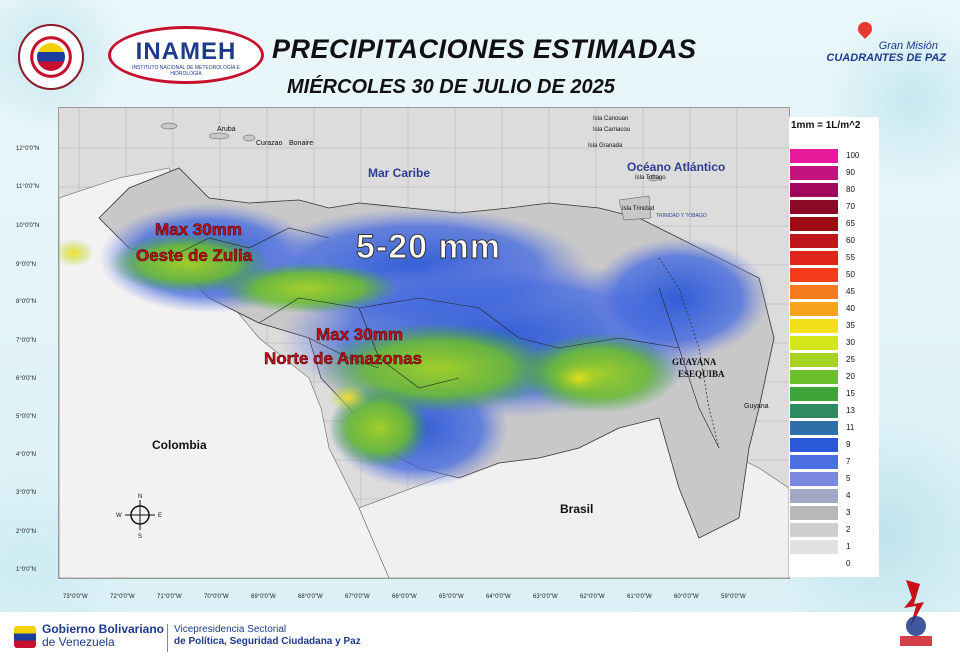 The image size is (960, 666). What do you see at coordinates (916, 614) in the screenshot?
I see `bicentennial-emblem-logo` at bounding box center [916, 614].